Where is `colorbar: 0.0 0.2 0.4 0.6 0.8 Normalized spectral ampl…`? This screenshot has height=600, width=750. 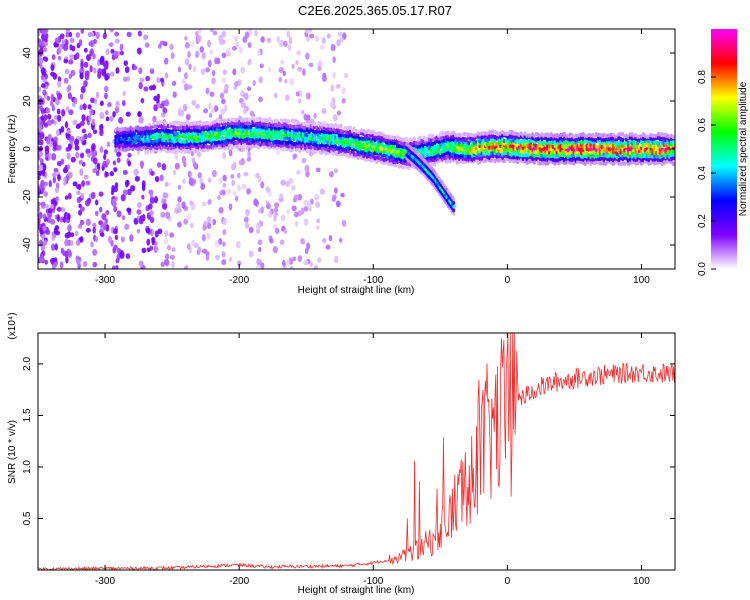 colorbar: 0.0 0.2 0.4 0.6 0.8 Normalized spectral ampl… is located at coordinates (723, 152).